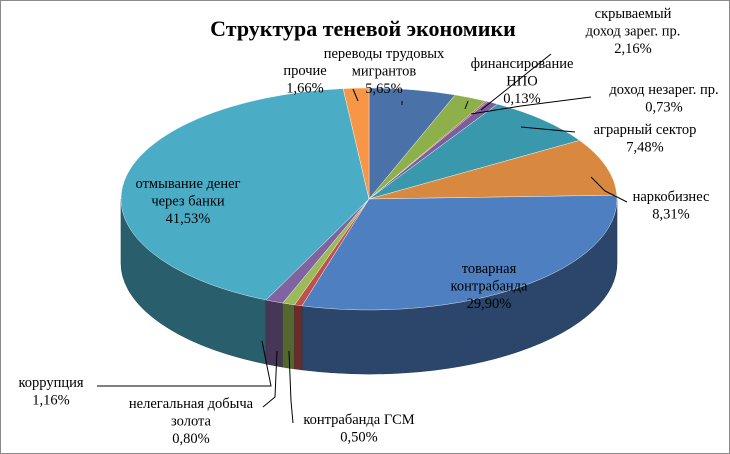 This screenshot has height=454, width=730. I want to click on data-label-name-отмывание-денег-через-банки: отмывание денег, so click(188, 184).